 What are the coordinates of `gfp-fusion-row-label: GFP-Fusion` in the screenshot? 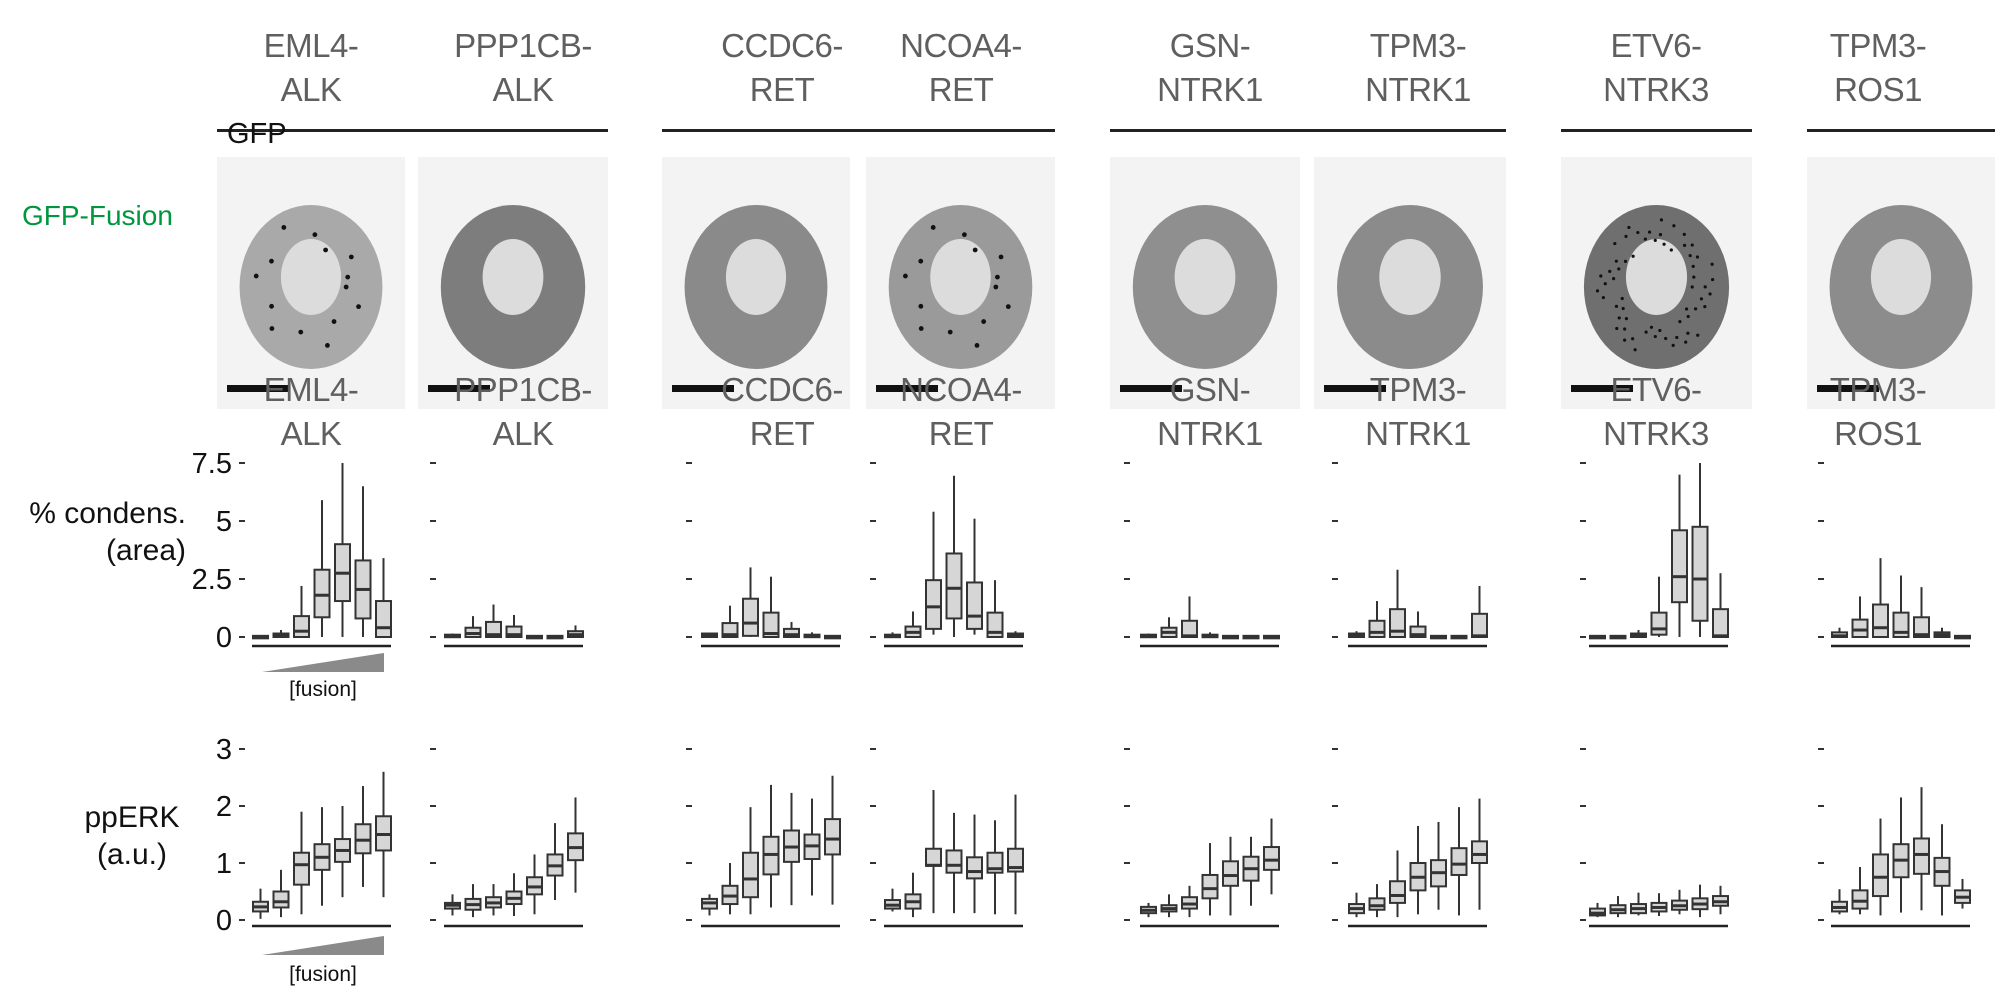 It's located at (97, 215).